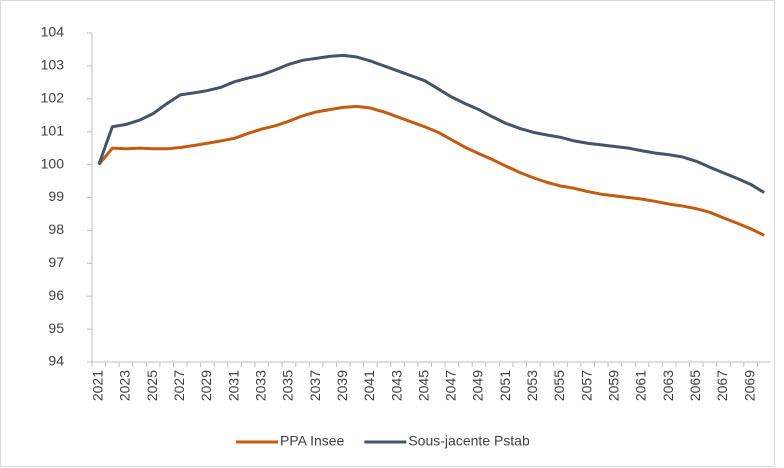 The height and width of the screenshot is (468, 784). I want to click on y-tick-label: 95, so click(56, 328).